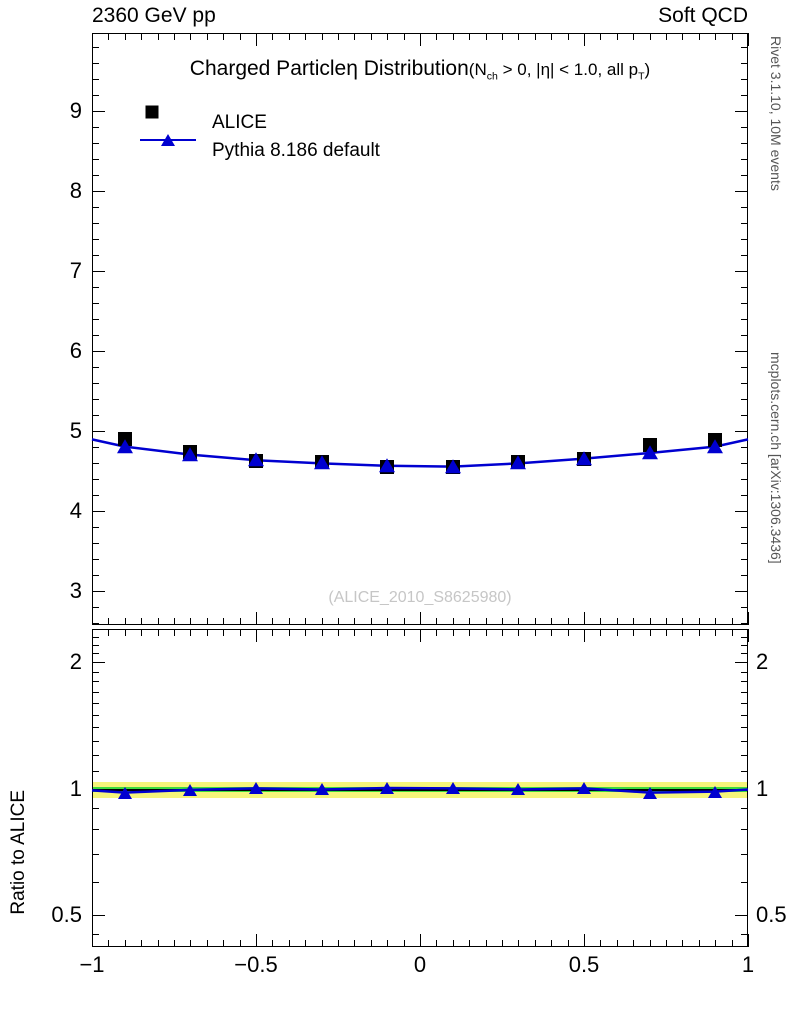 Image resolution: width=786 pixels, height=1024 pixels. I want to click on ytick-label-ratio: 1, so click(75, 788).